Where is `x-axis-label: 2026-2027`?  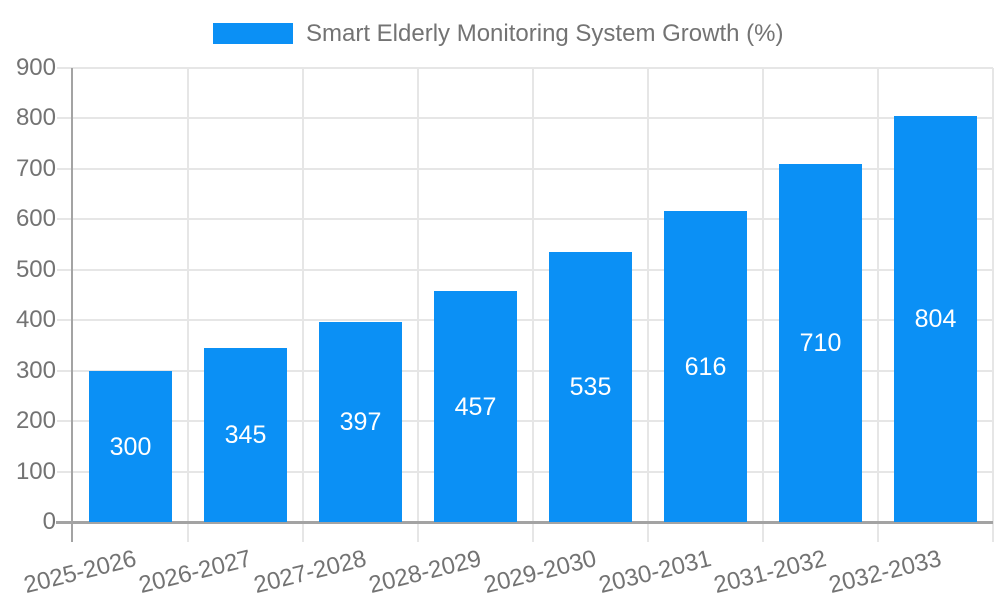
x-axis-label: 2026-2027 is located at coordinates (194, 572).